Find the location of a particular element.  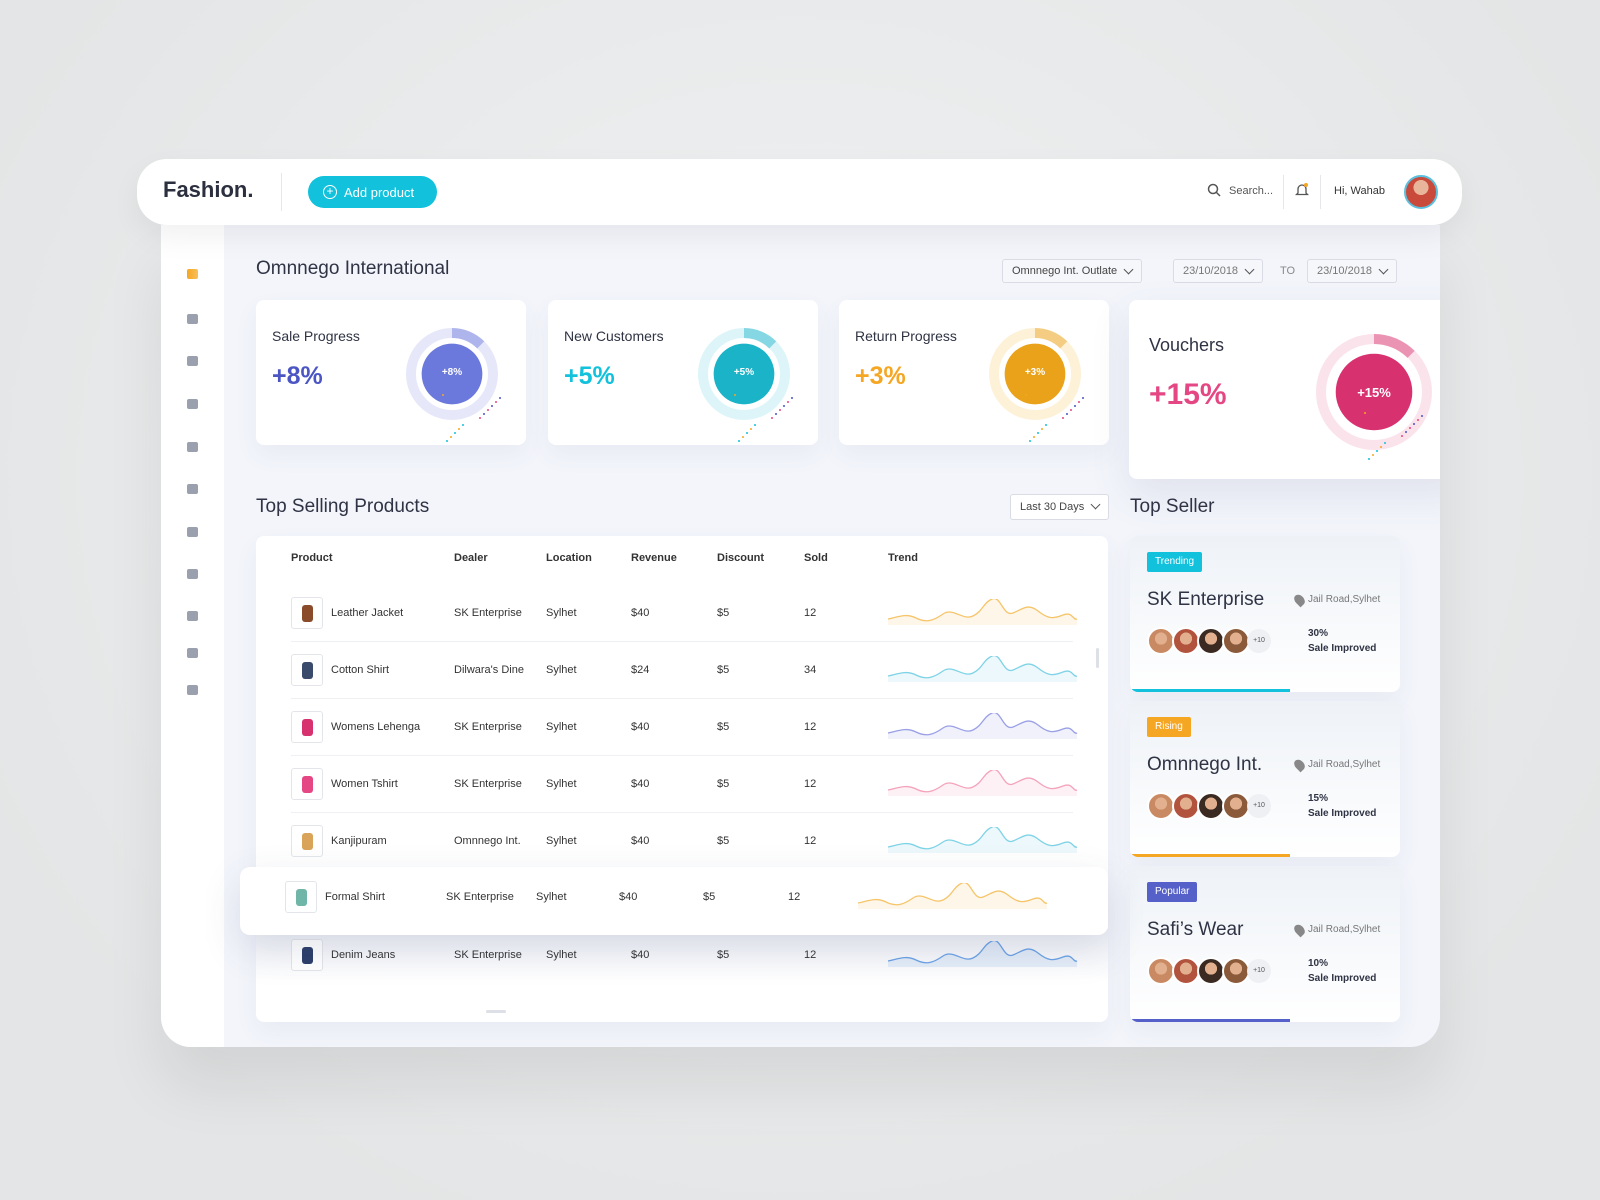

ring-label: +15% is located at coordinates (1374, 392).